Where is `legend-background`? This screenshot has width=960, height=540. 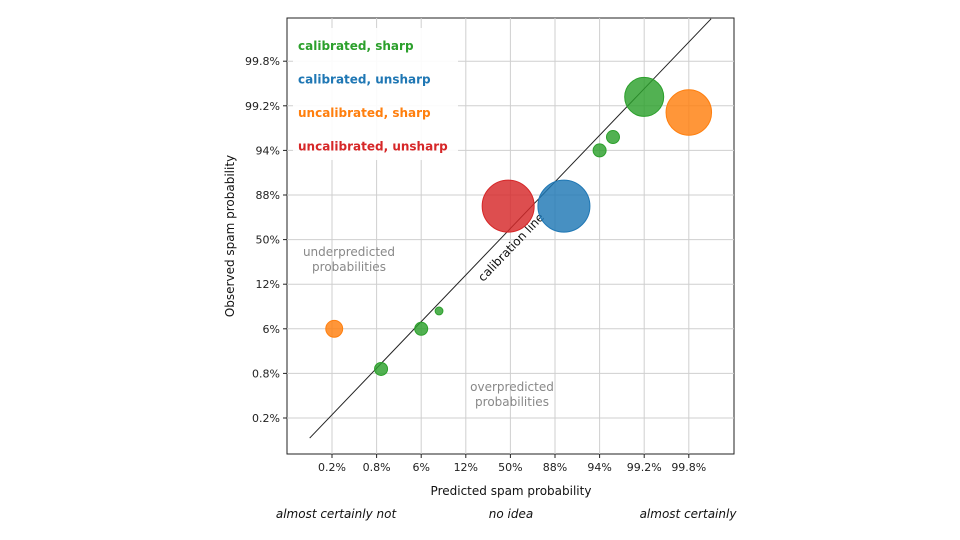 legend-background is located at coordinates (375, 94).